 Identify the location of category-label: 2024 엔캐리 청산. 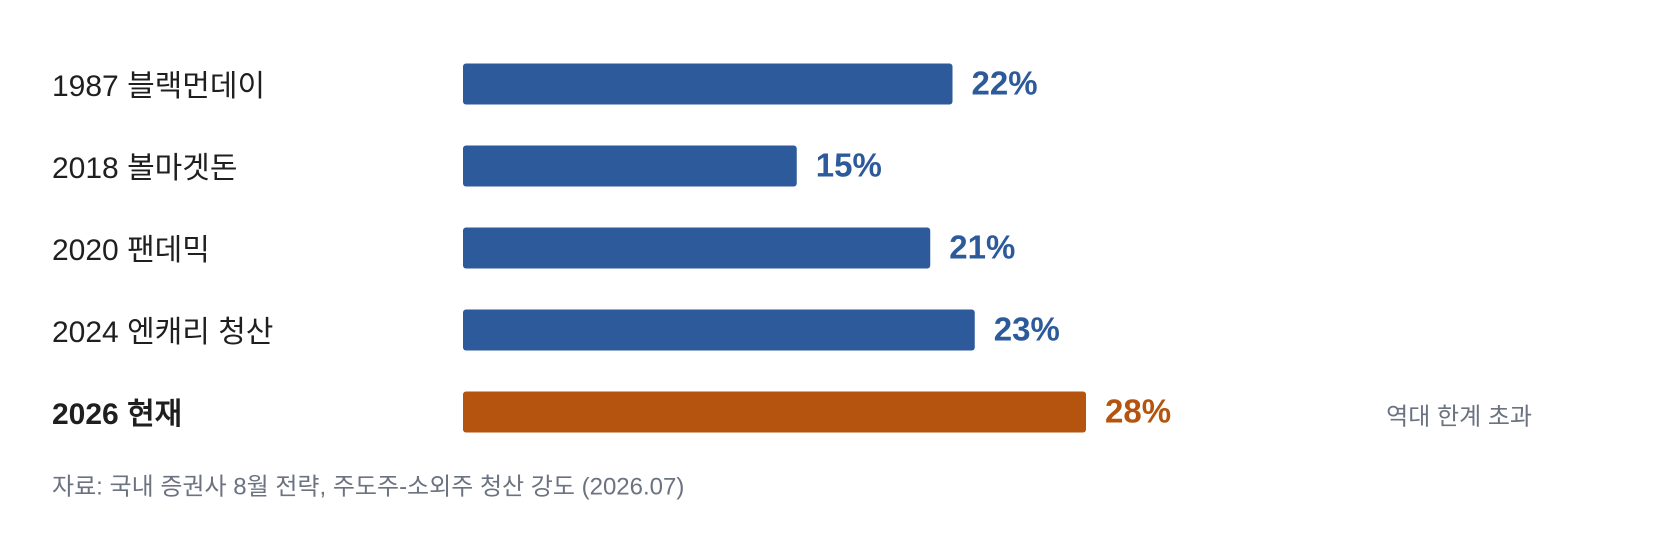
(162, 332).